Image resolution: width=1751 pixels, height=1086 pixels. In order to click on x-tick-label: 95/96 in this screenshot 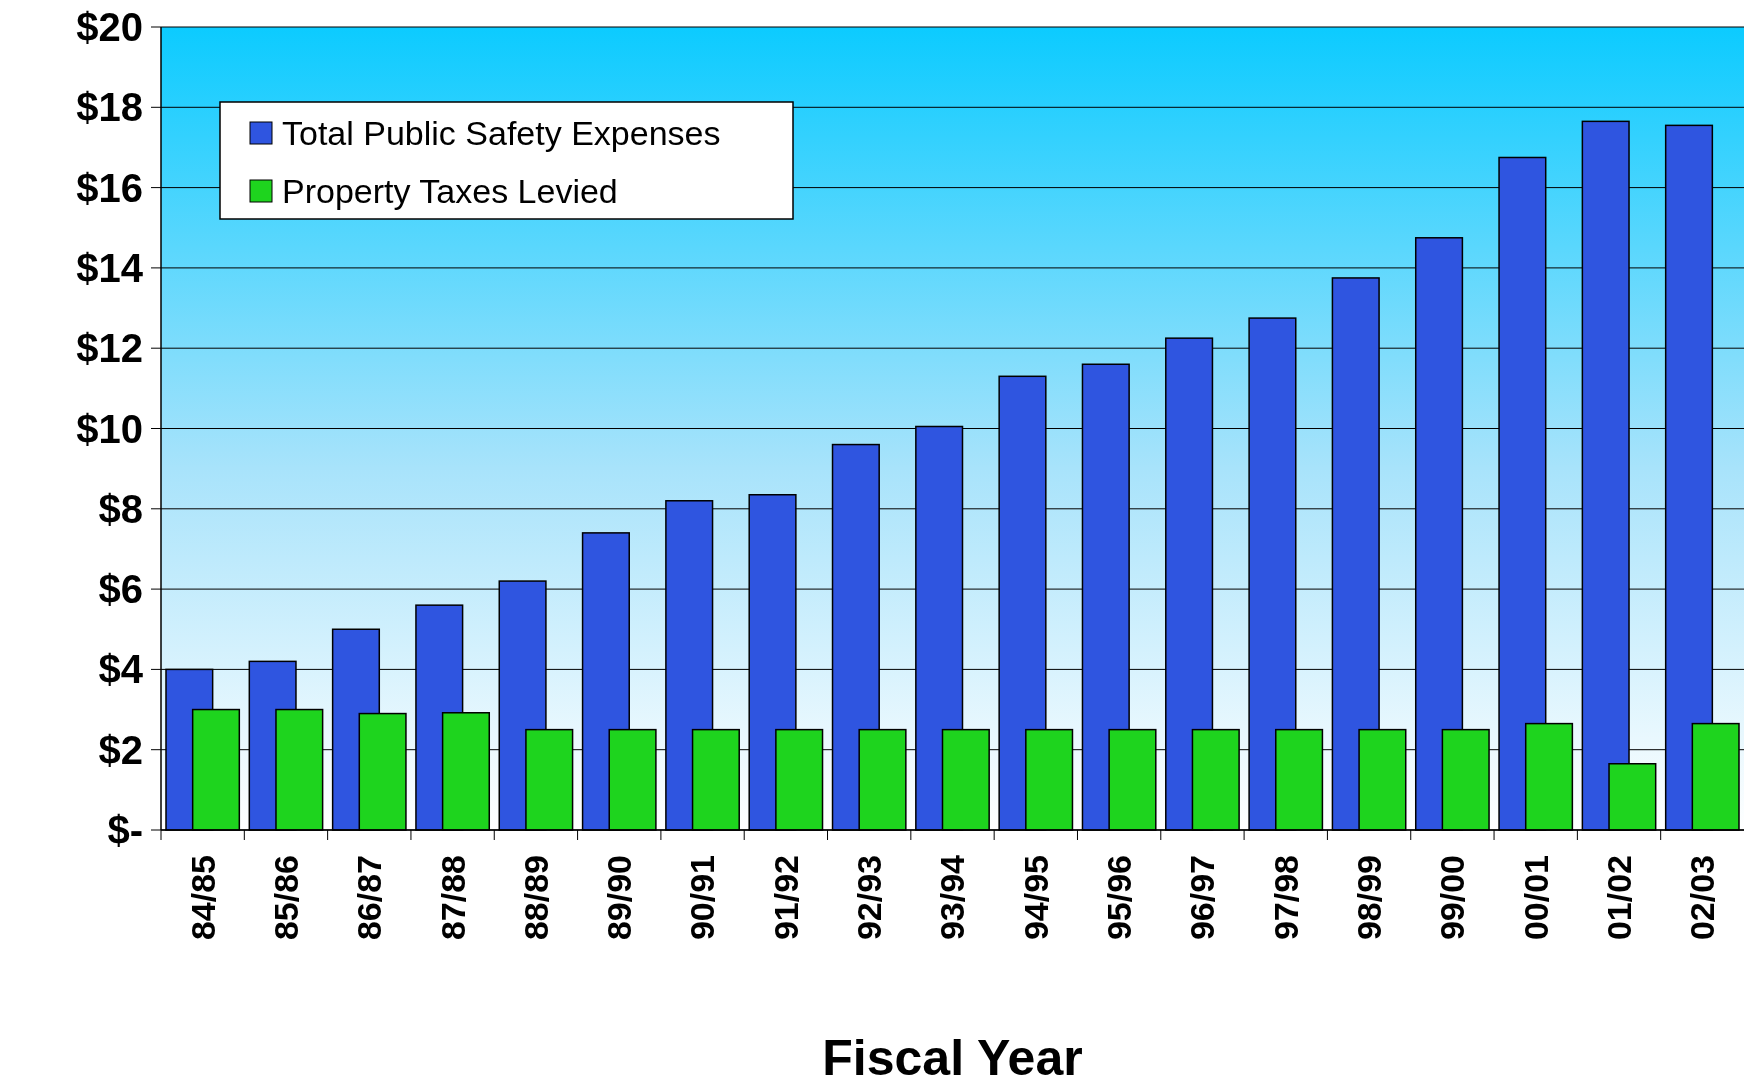, I will do `click(1119, 898)`.